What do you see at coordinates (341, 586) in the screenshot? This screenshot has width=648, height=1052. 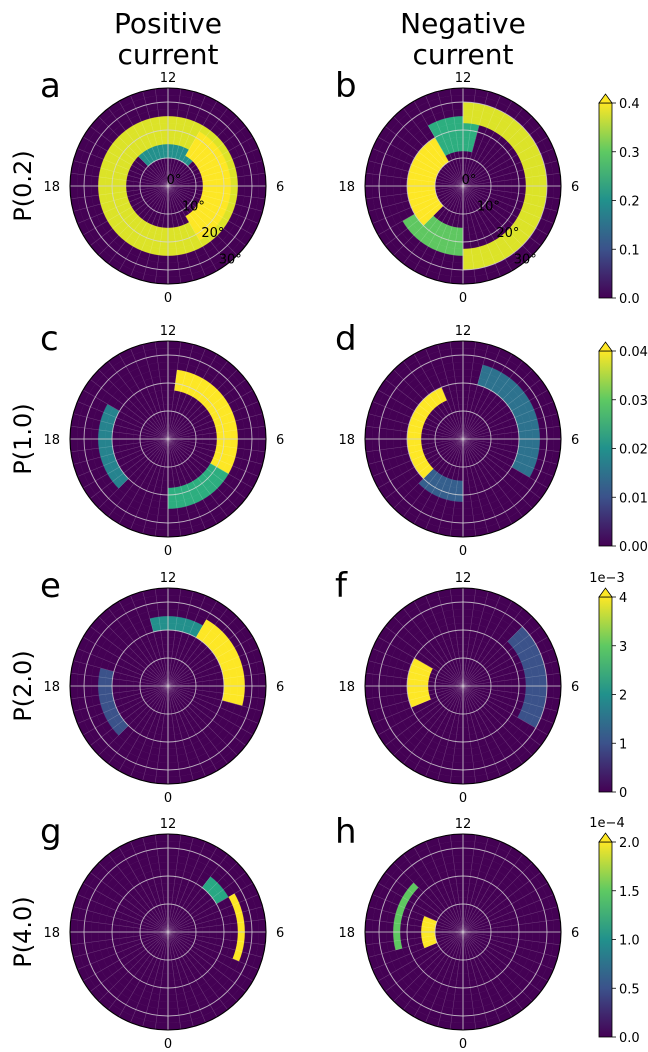 I see `panel-letter-f: f` at bounding box center [341, 586].